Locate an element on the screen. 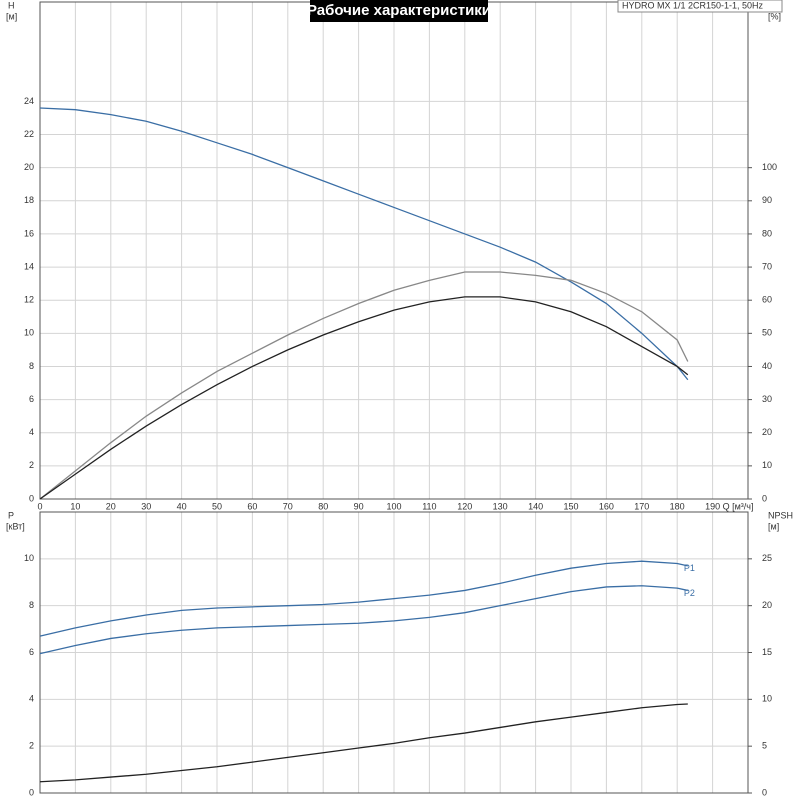  series-label: P2 is located at coordinates (689, 593).